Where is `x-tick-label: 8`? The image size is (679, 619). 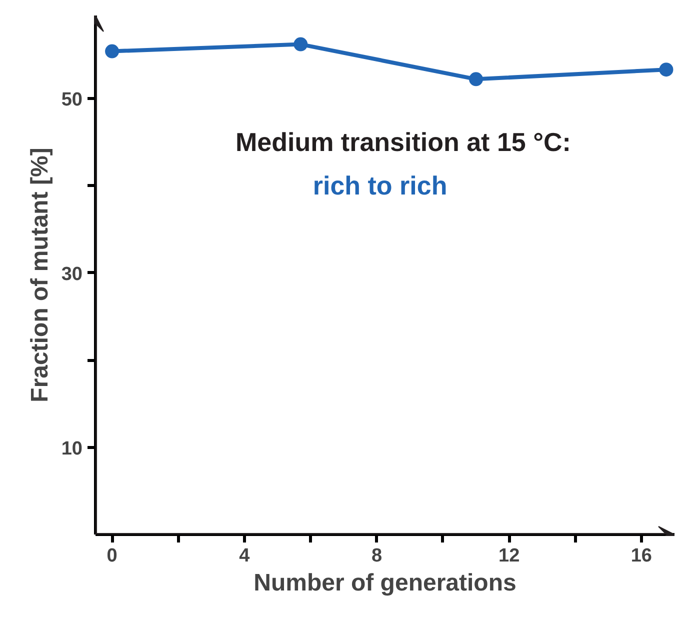 x-tick-label: 8 is located at coordinates (376, 556).